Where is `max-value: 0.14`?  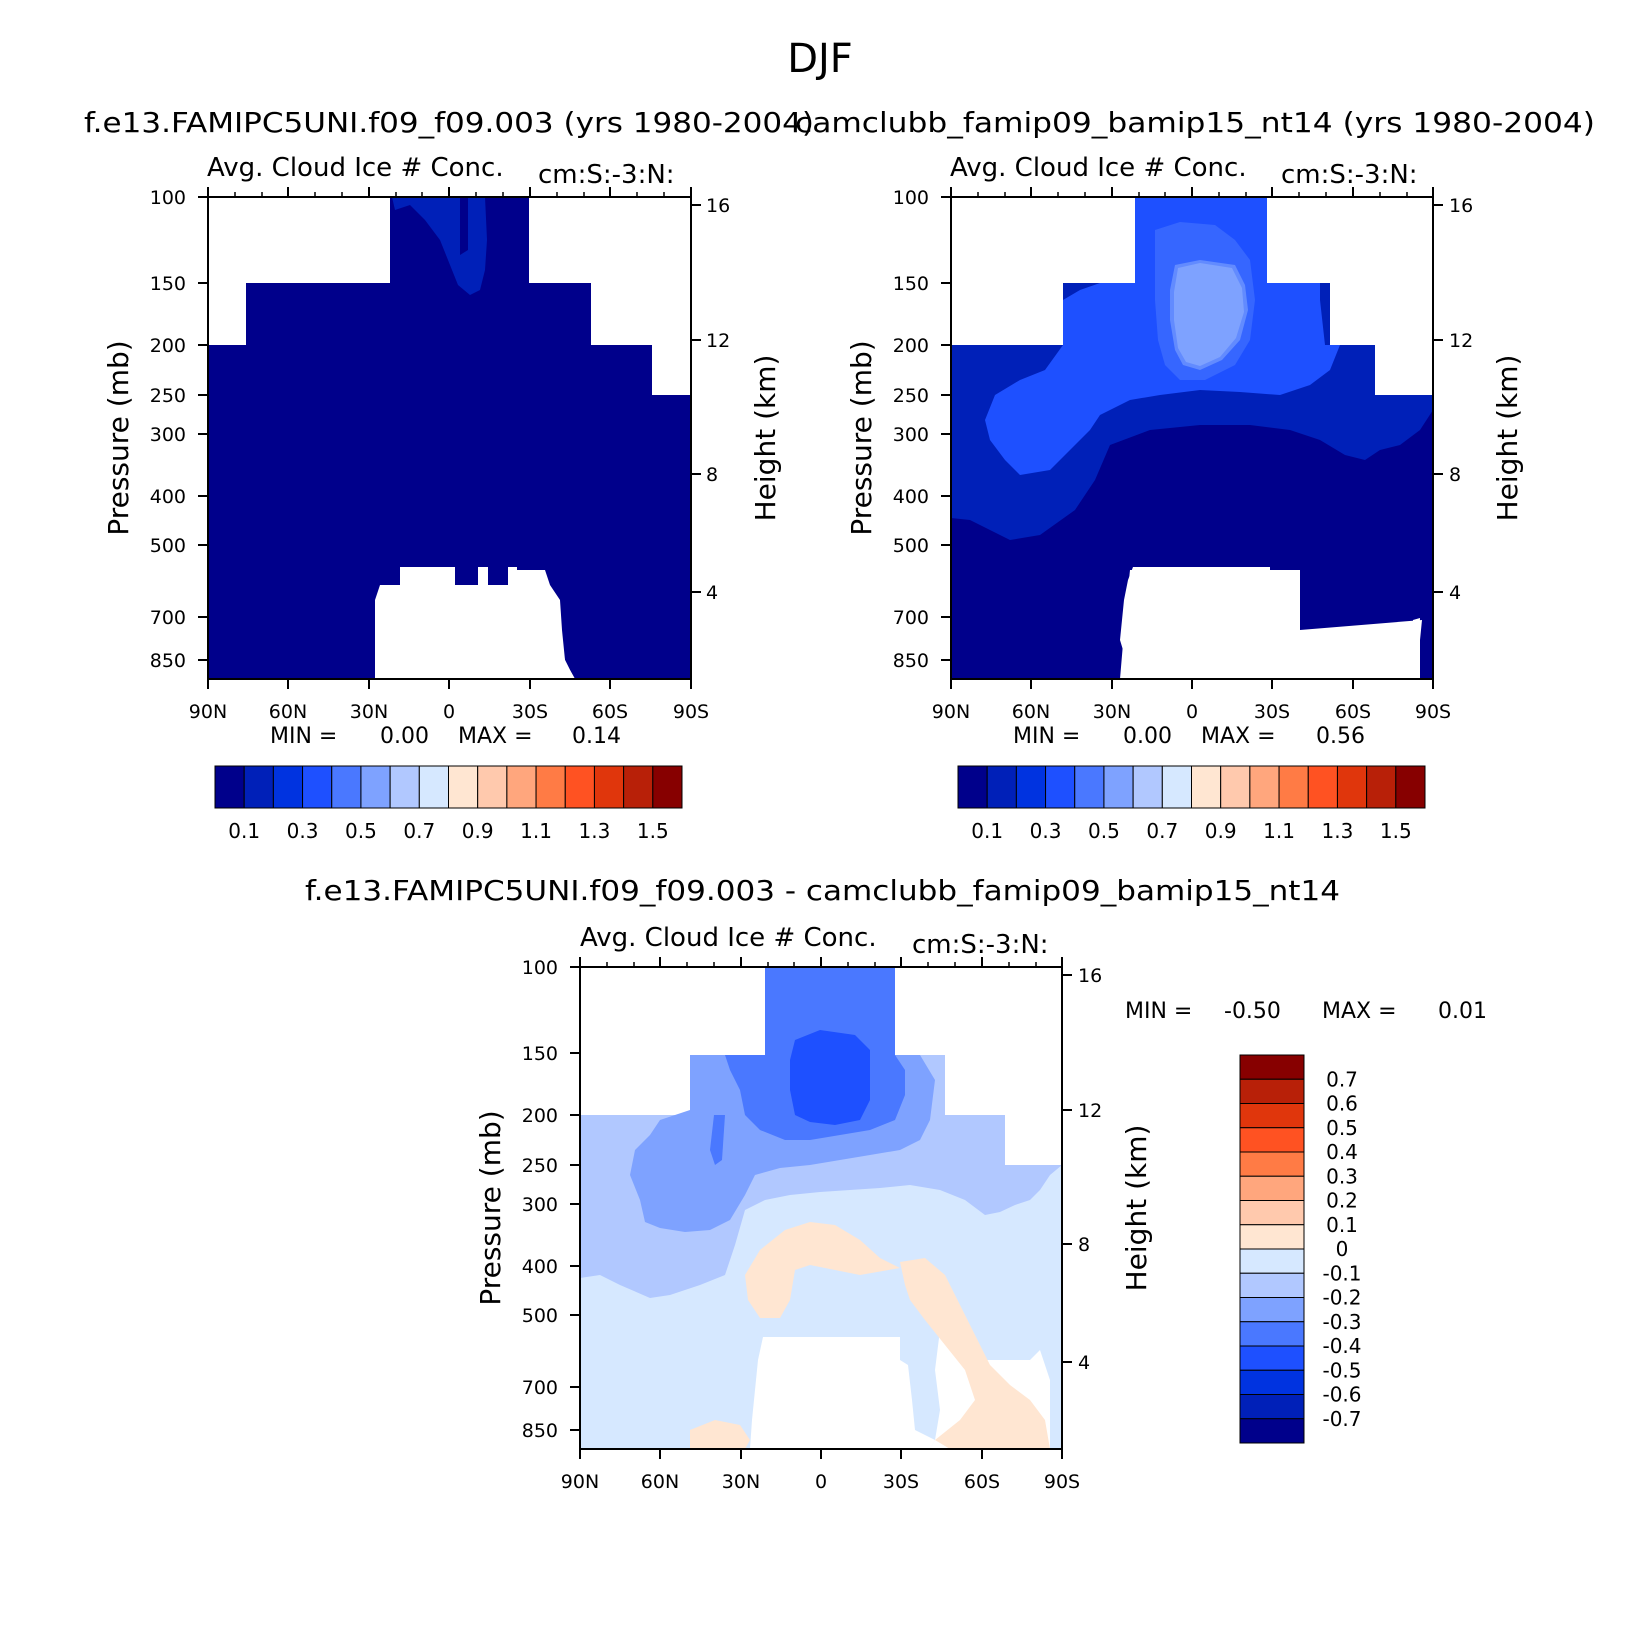
max-value: 0.14 is located at coordinates (596, 736).